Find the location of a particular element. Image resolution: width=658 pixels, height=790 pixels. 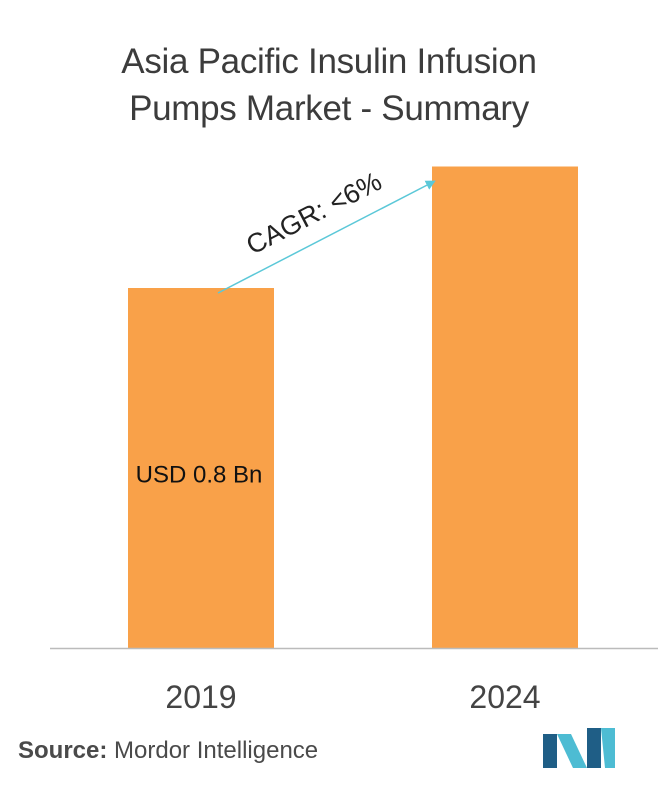

x-tick-label-2019: 2019 is located at coordinates (200, 697).